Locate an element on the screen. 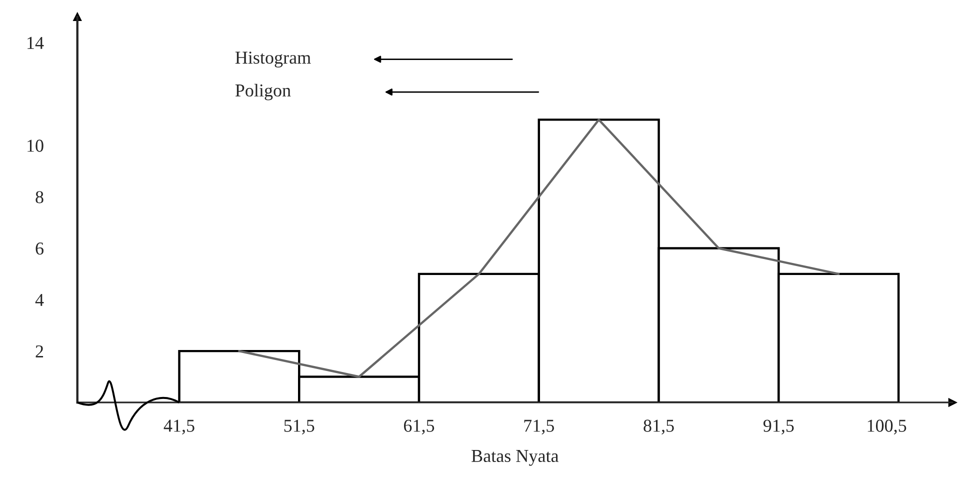 This screenshot has height=482, width=967. x-tick-label: 71,5 is located at coordinates (539, 427).